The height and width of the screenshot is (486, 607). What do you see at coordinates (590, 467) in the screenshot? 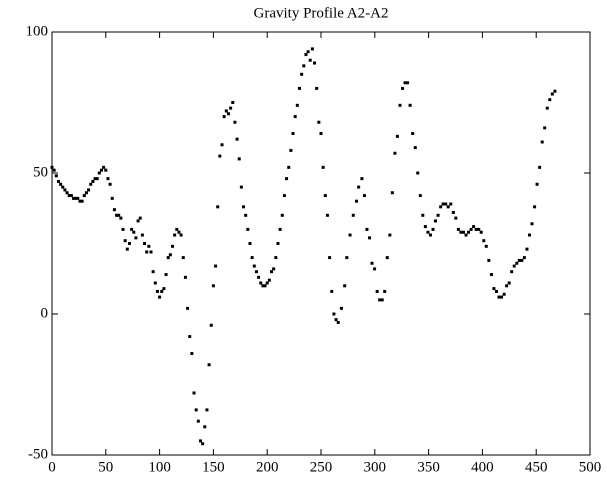
I see `x-tick-label: 500` at bounding box center [590, 467].